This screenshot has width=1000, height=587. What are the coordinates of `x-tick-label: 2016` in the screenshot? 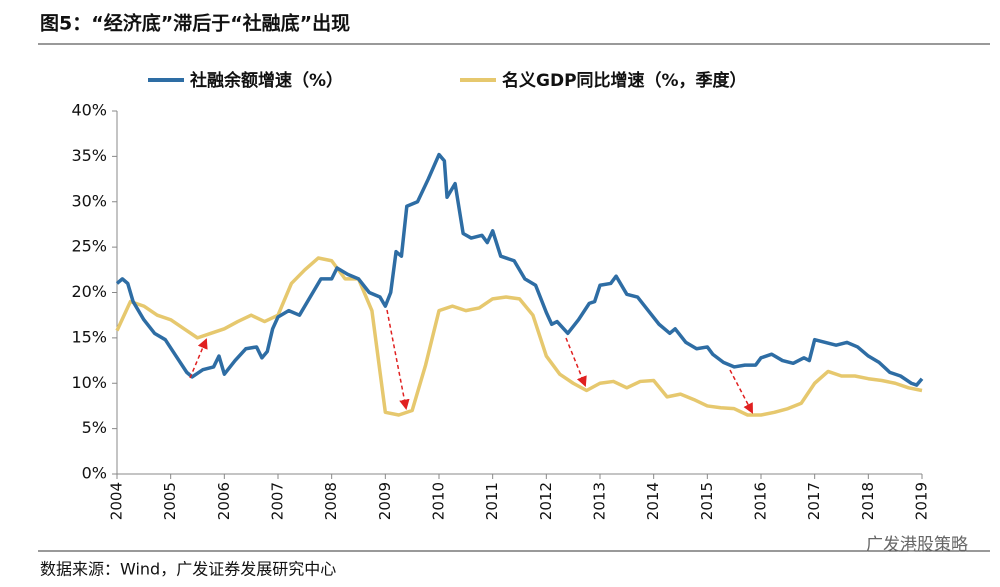 It's located at (761, 501).